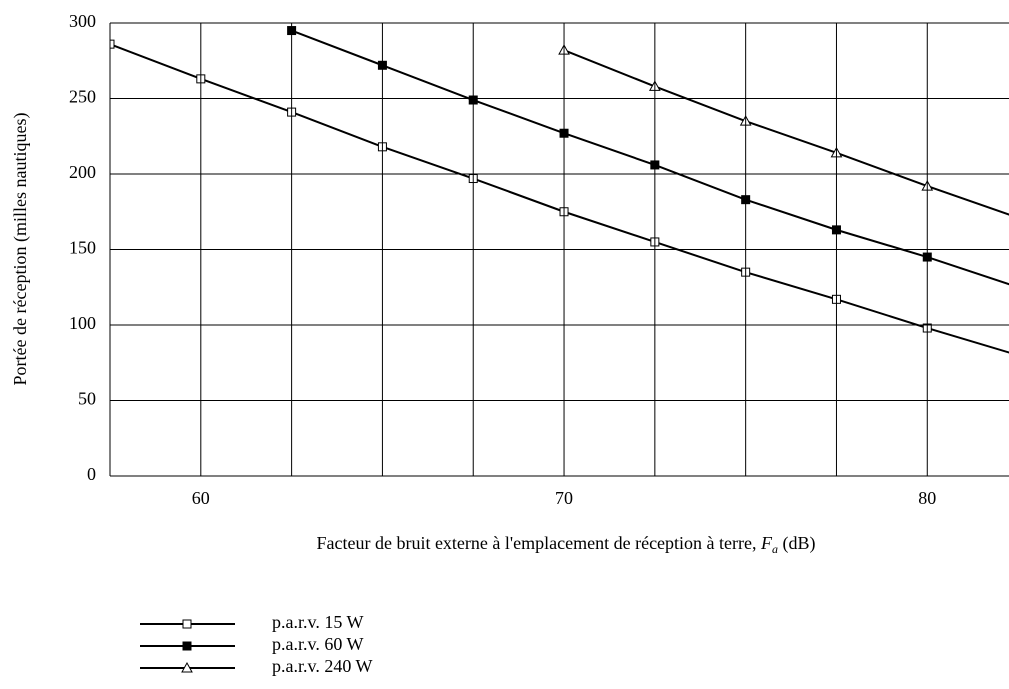 The height and width of the screenshot is (689, 1009). What do you see at coordinates (786, 132) in the screenshot?
I see `series-line` at bounding box center [786, 132].